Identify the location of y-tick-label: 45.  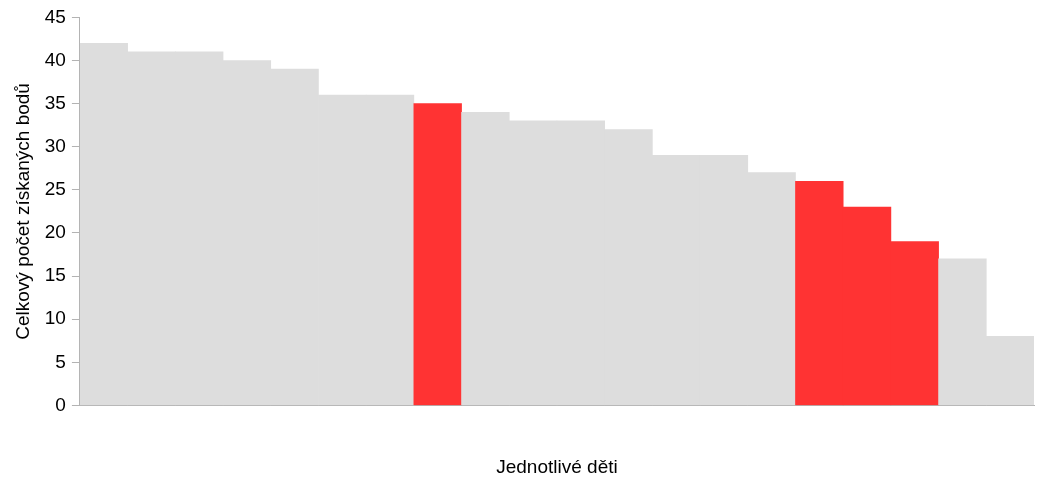
(55, 16).